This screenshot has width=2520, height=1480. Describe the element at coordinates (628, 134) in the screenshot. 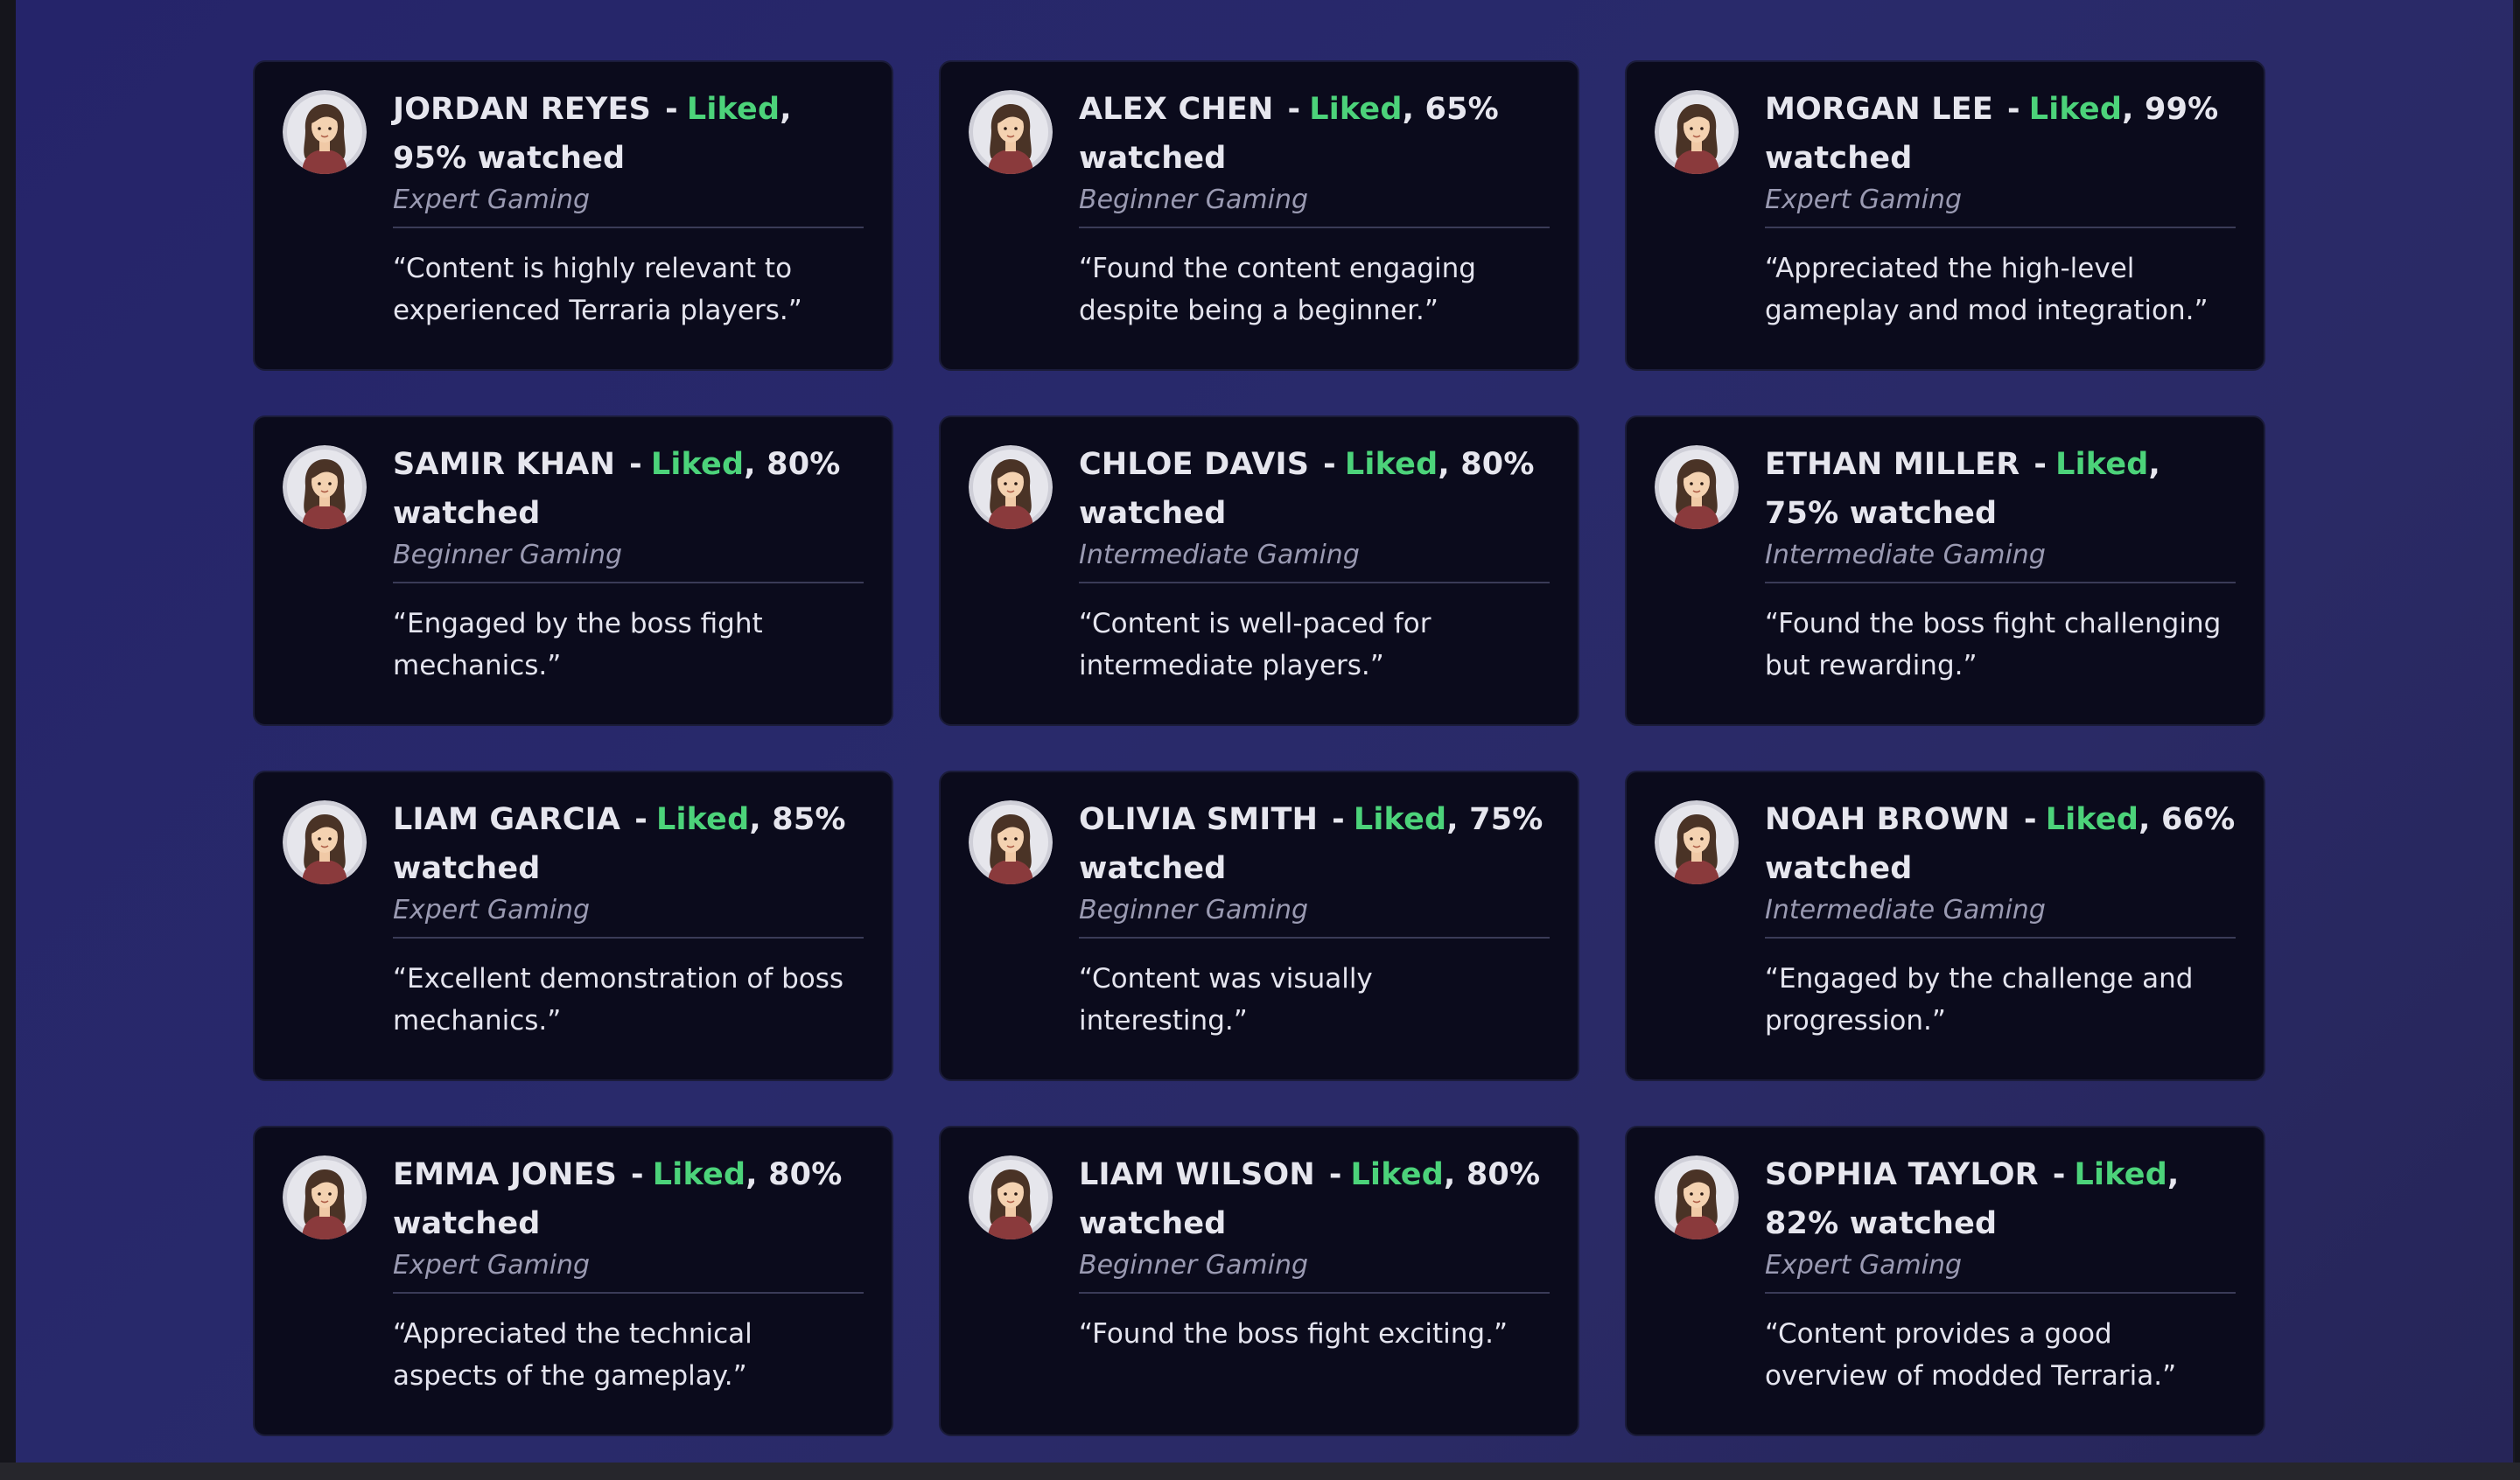

I see `review-header: JORDAN REYES - Liked, 95% watched` at that location.